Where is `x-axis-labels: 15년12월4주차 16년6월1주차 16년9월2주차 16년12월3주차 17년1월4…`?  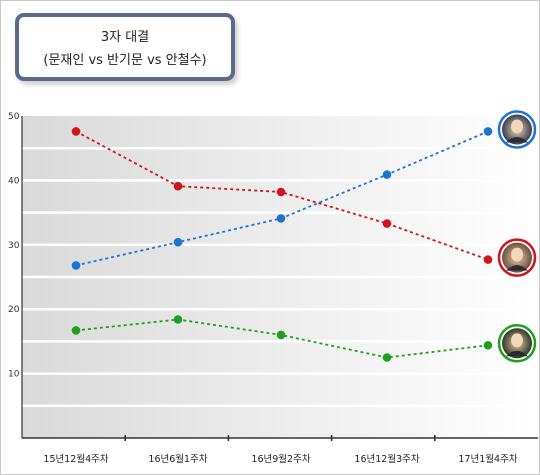
x-axis-labels: 15년12월4주차 16년6월1주차 16년9월2주차 16년12월3주차 17년1월4… is located at coordinates (280, 459).